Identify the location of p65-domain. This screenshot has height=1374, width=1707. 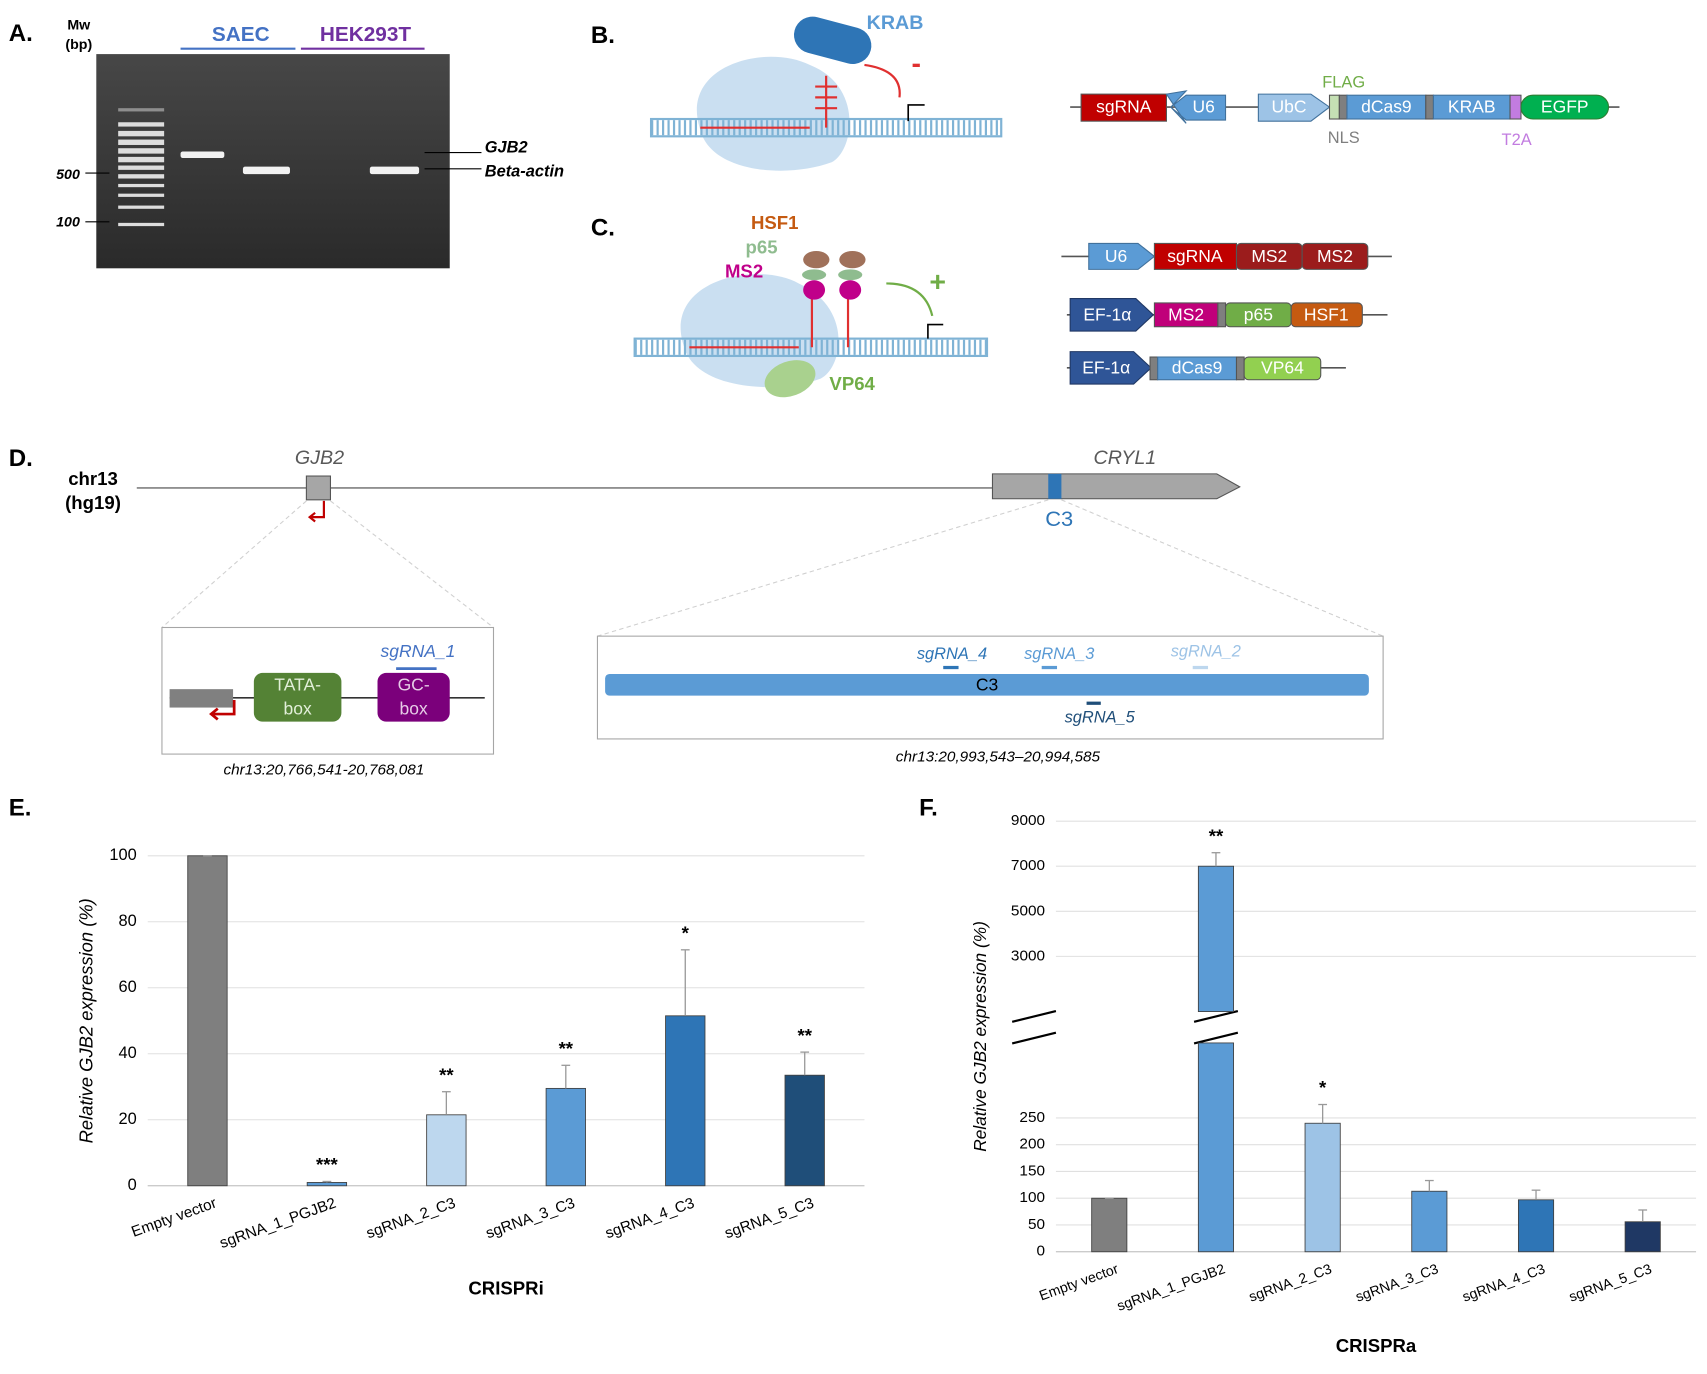
(850, 275).